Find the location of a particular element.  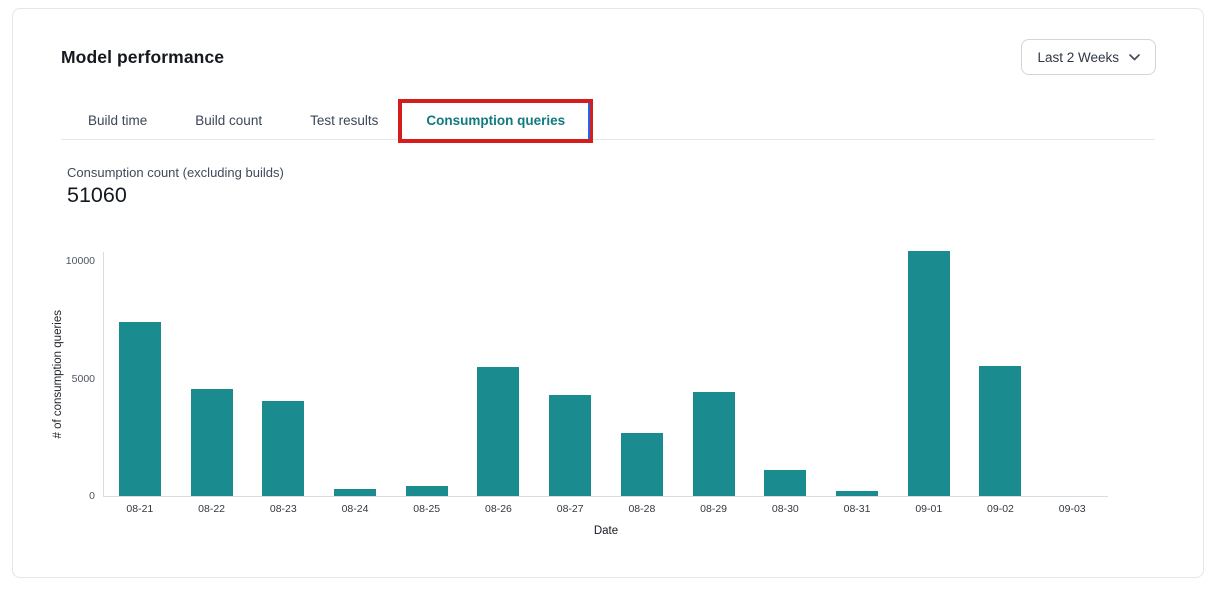

x-tick-label: 08-24 is located at coordinates (355, 509).